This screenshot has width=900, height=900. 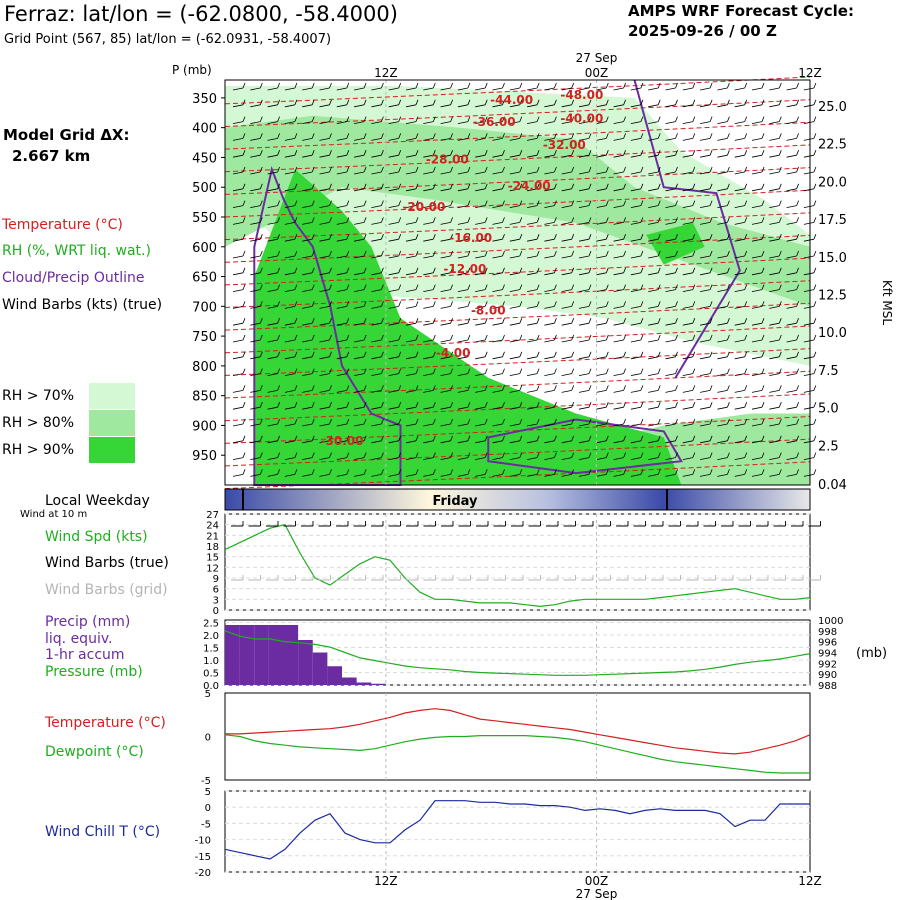 What do you see at coordinates (204, 367) in the screenshot?
I see `pressure-tick-label: 800` at bounding box center [204, 367].